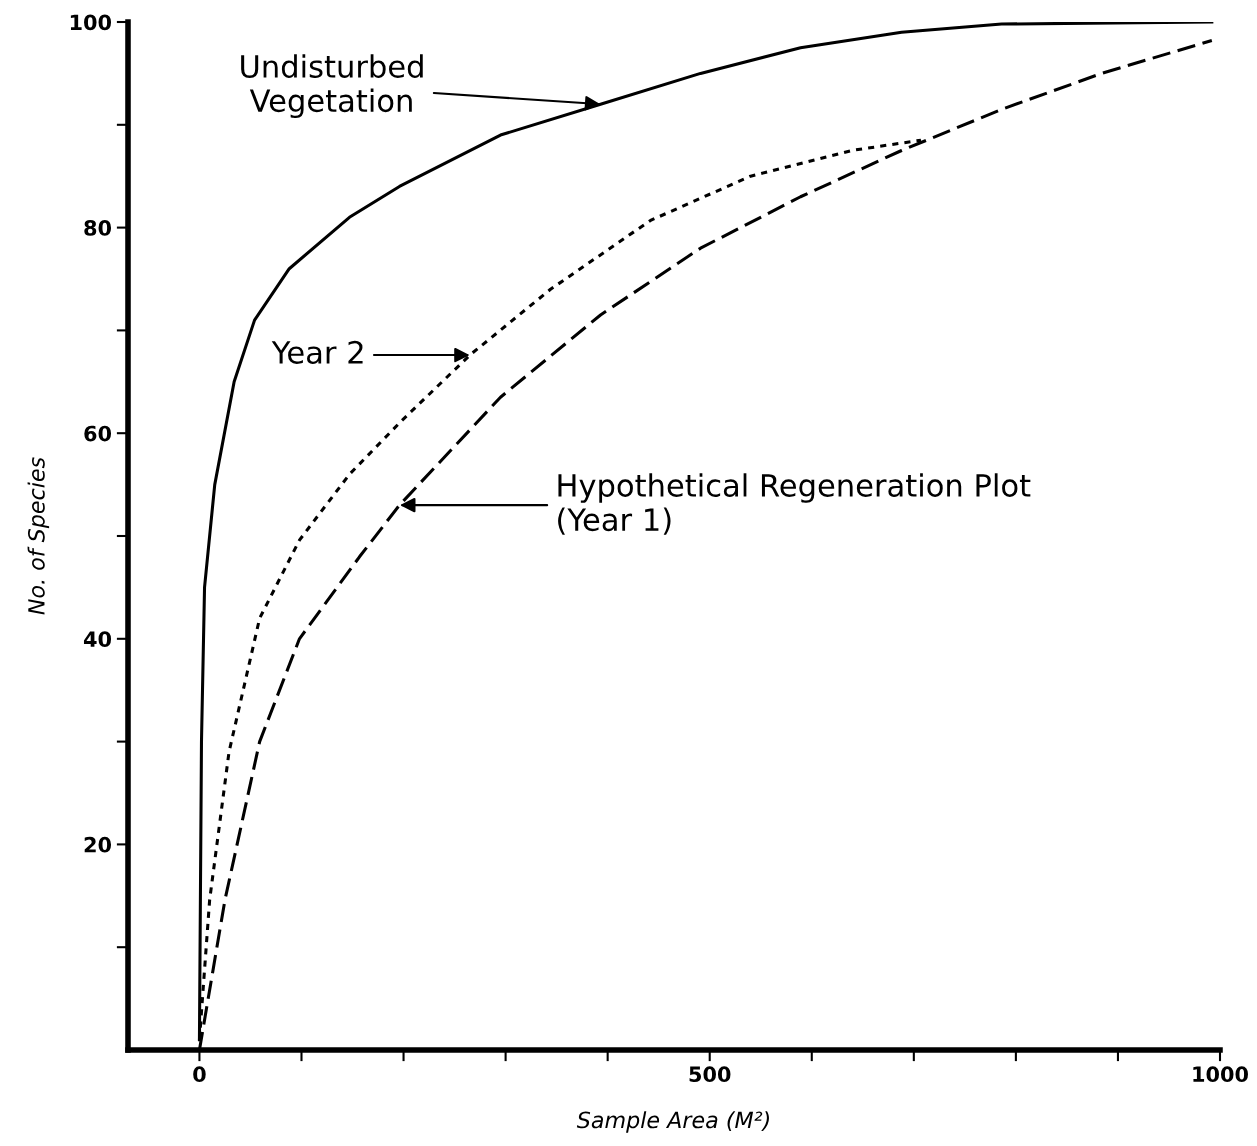 The width and height of the screenshot is (1257, 1146). Describe the element at coordinates (1220, 1074) in the screenshot. I see `x-tick-label: 1000` at that location.